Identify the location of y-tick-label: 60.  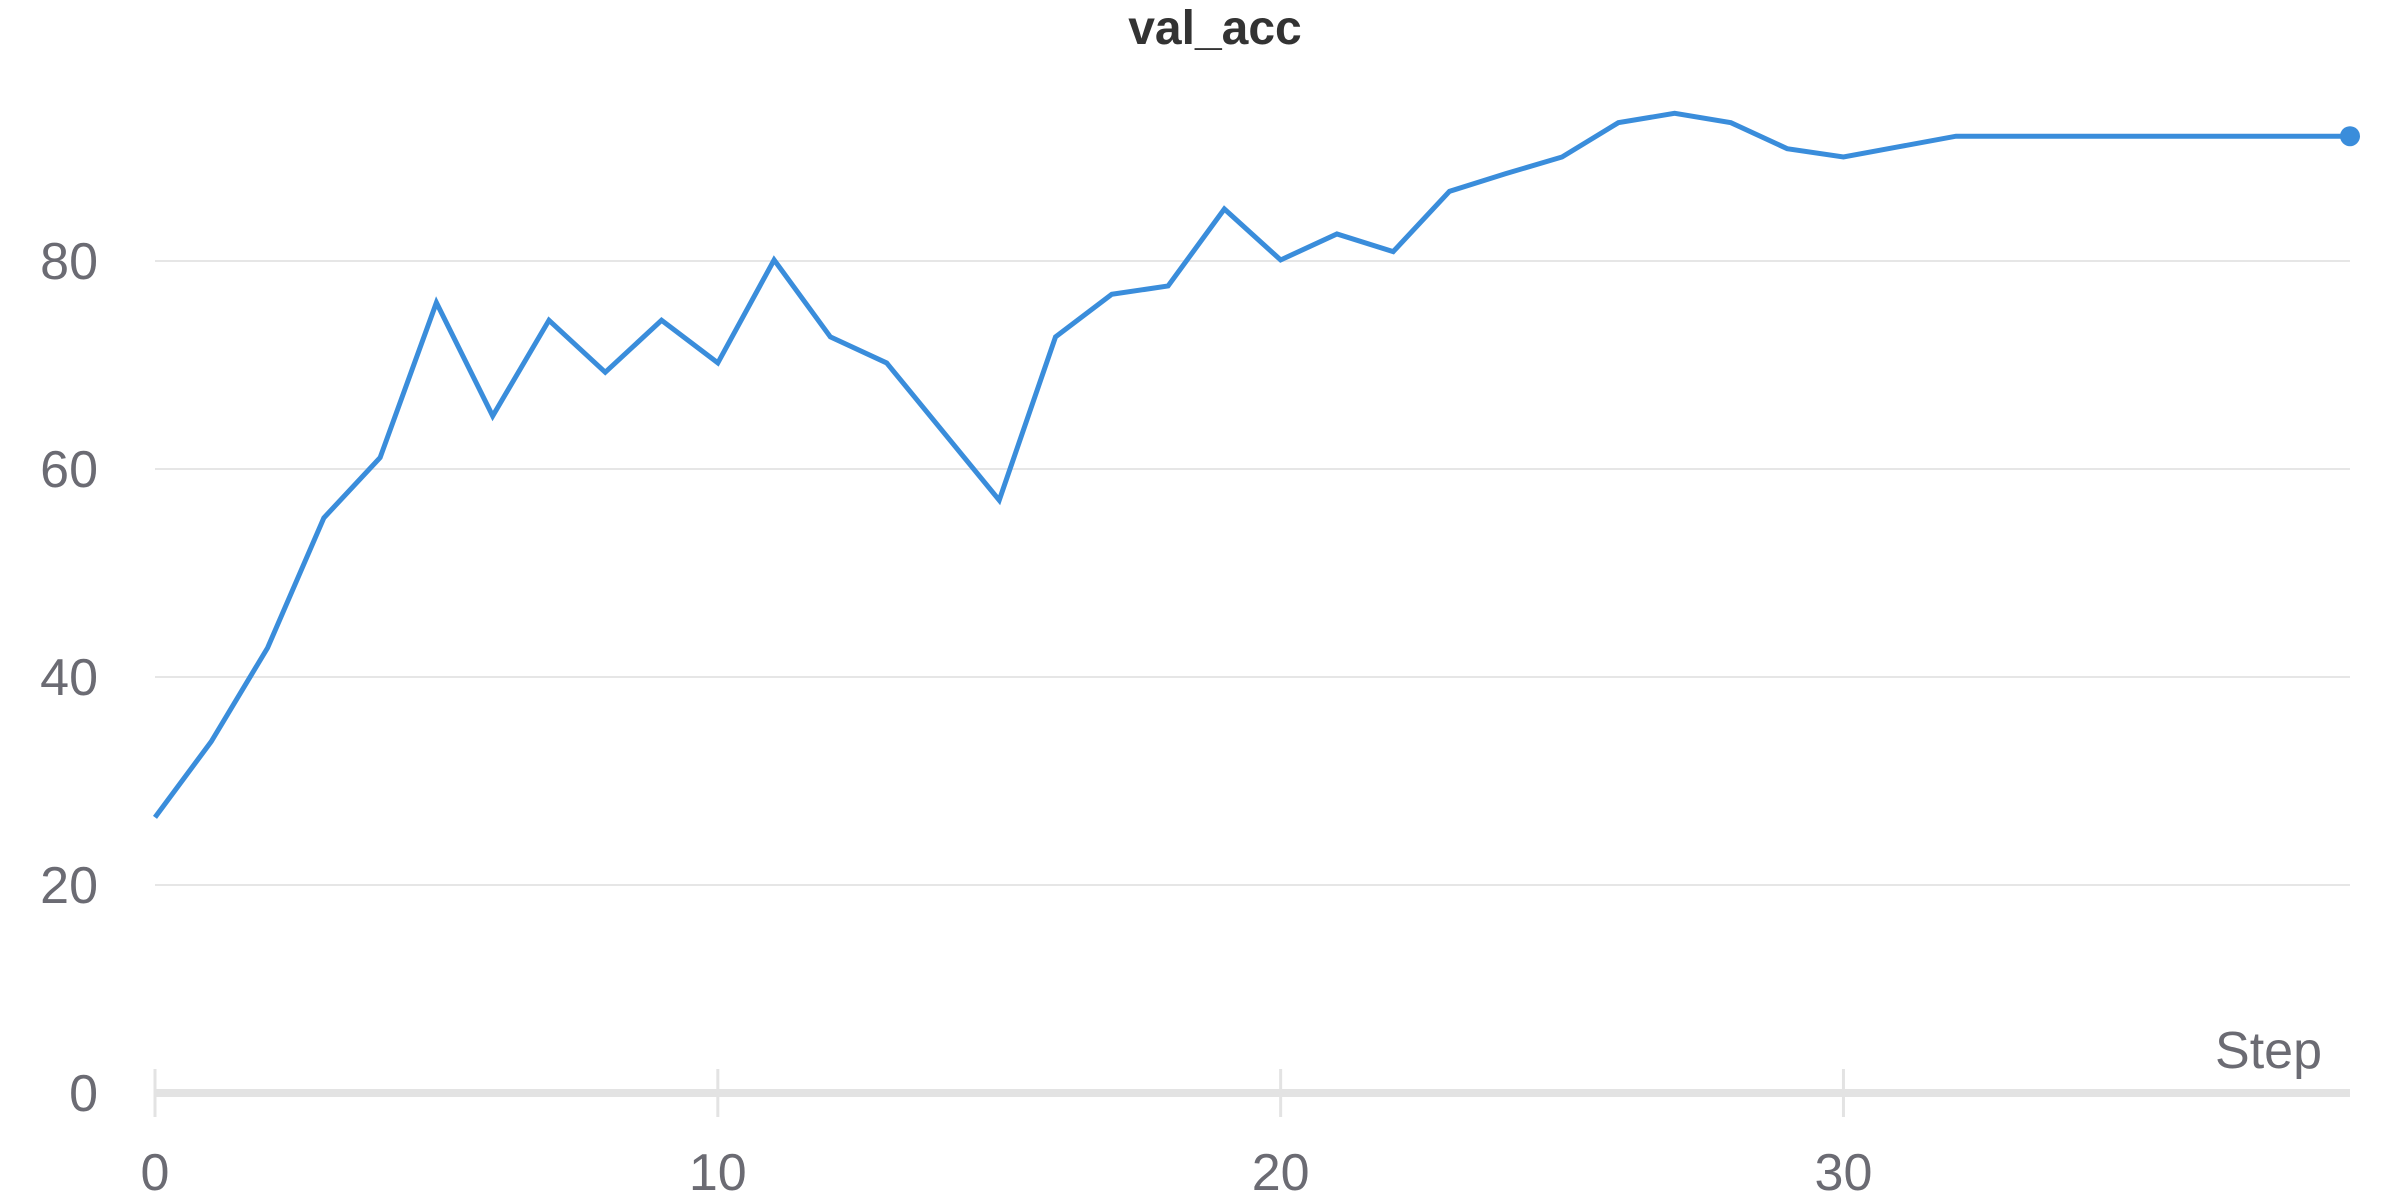
(69, 470).